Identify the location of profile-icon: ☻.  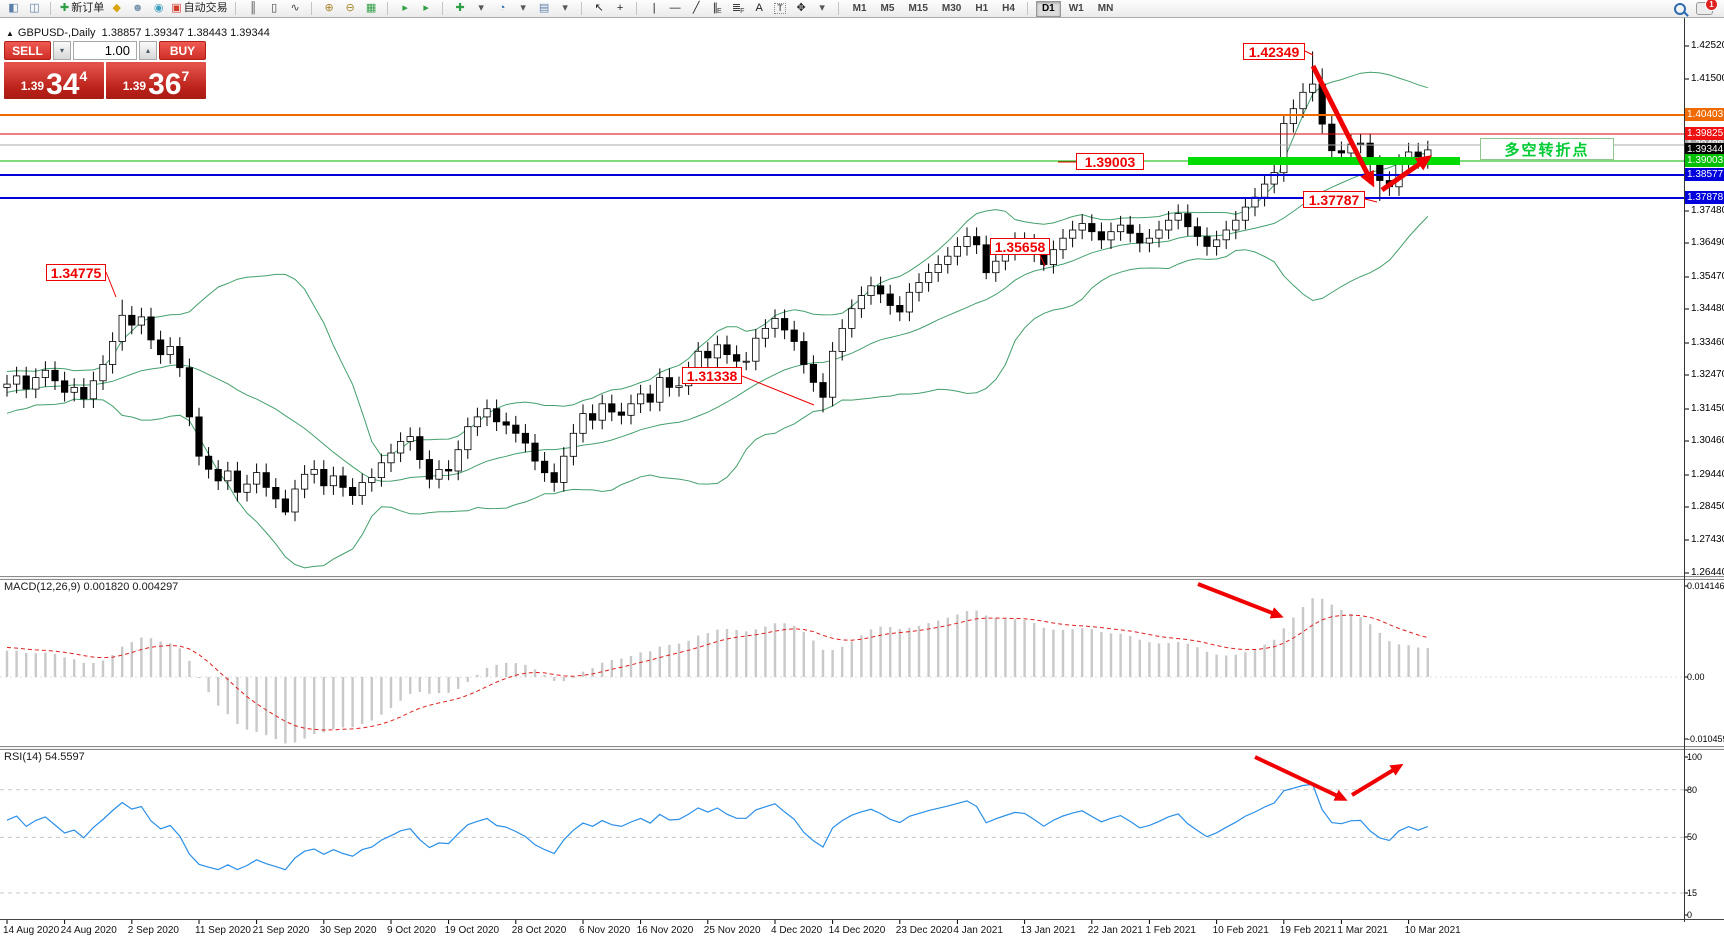
(137, 8).